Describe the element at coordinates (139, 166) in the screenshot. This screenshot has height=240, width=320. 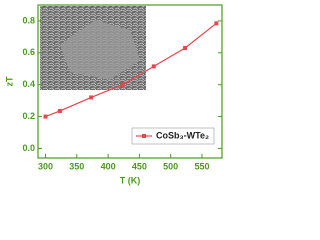
I see `x-tick-label: 450` at that location.